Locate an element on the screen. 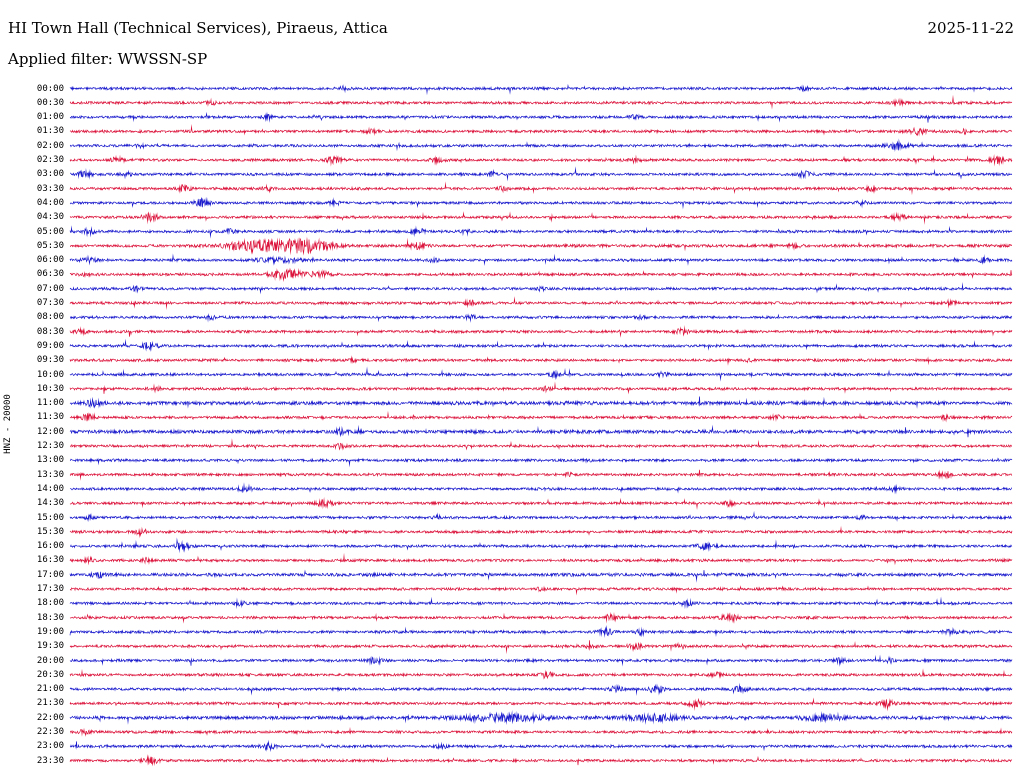 Image resolution: width=1024 pixels, height=780 pixels. trace-time-label: 13:00 is located at coordinates (50, 460).